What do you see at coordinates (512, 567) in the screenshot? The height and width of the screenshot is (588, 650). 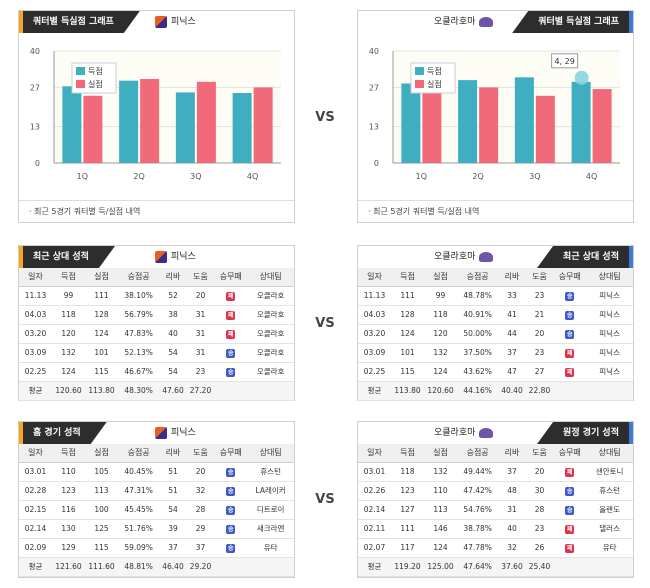 I see `average-cell: 37.60` at bounding box center [512, 567].